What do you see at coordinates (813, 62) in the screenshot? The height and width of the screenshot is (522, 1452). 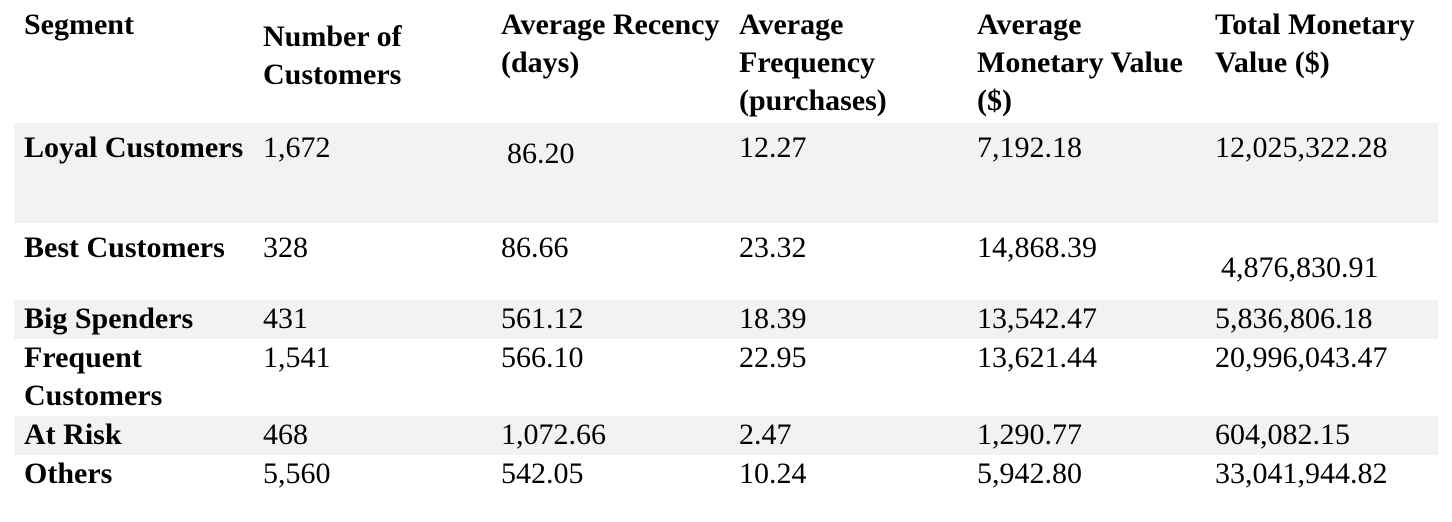 I see `header-average-frequency: Average Frequency (purchases)` at bounding box center [813, 62].